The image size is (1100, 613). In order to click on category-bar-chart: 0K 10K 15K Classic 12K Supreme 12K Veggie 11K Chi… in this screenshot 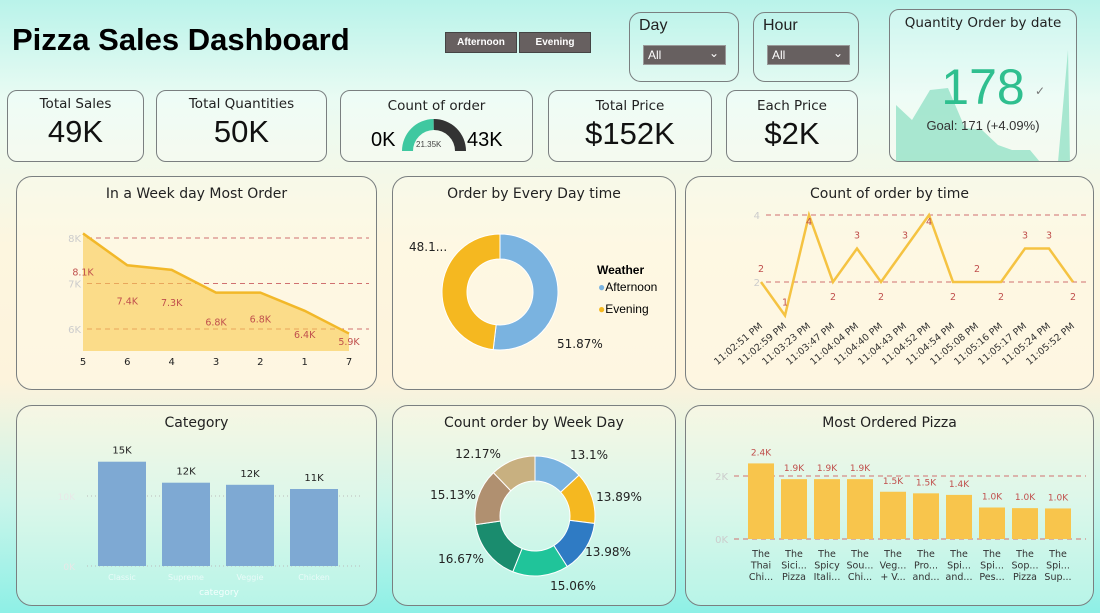, I will do `click(210, 522)`.